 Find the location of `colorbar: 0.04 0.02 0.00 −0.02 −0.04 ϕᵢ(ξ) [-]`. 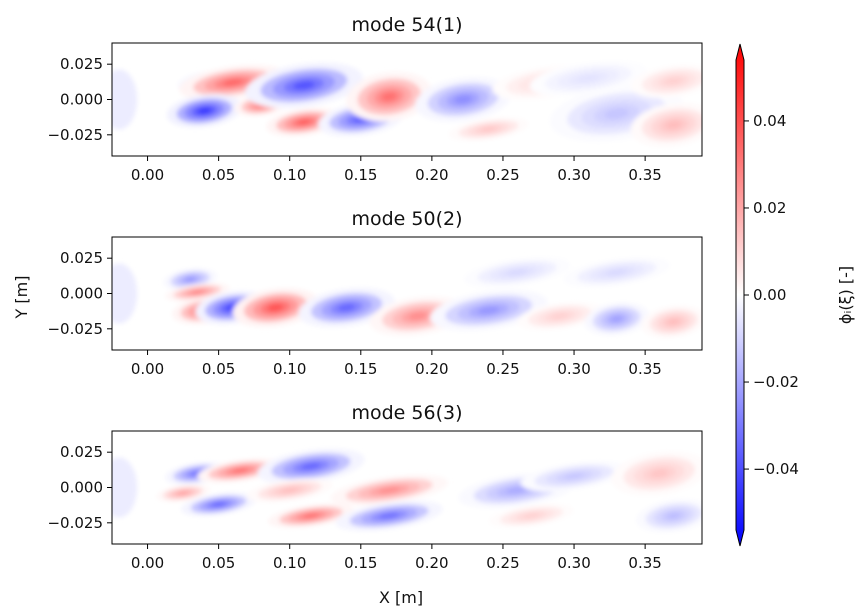

colorbar: 0.04 0.02 0.00 −0.02 −0.04 ϕᵢ(ξ) [-] is located at coordinates (795, 295).